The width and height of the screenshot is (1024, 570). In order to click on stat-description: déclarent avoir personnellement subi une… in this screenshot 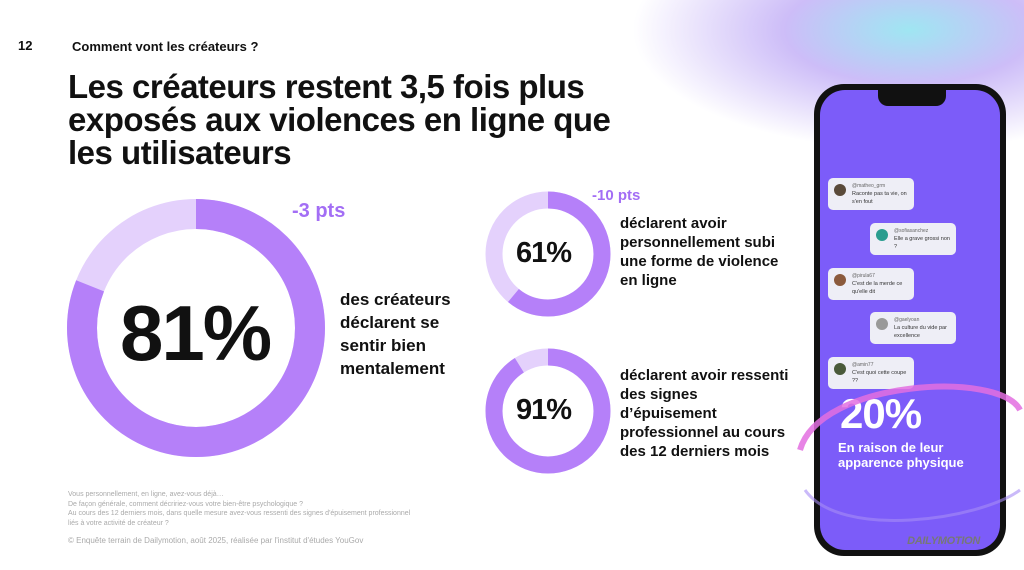, I will do `click(699, 252)`.